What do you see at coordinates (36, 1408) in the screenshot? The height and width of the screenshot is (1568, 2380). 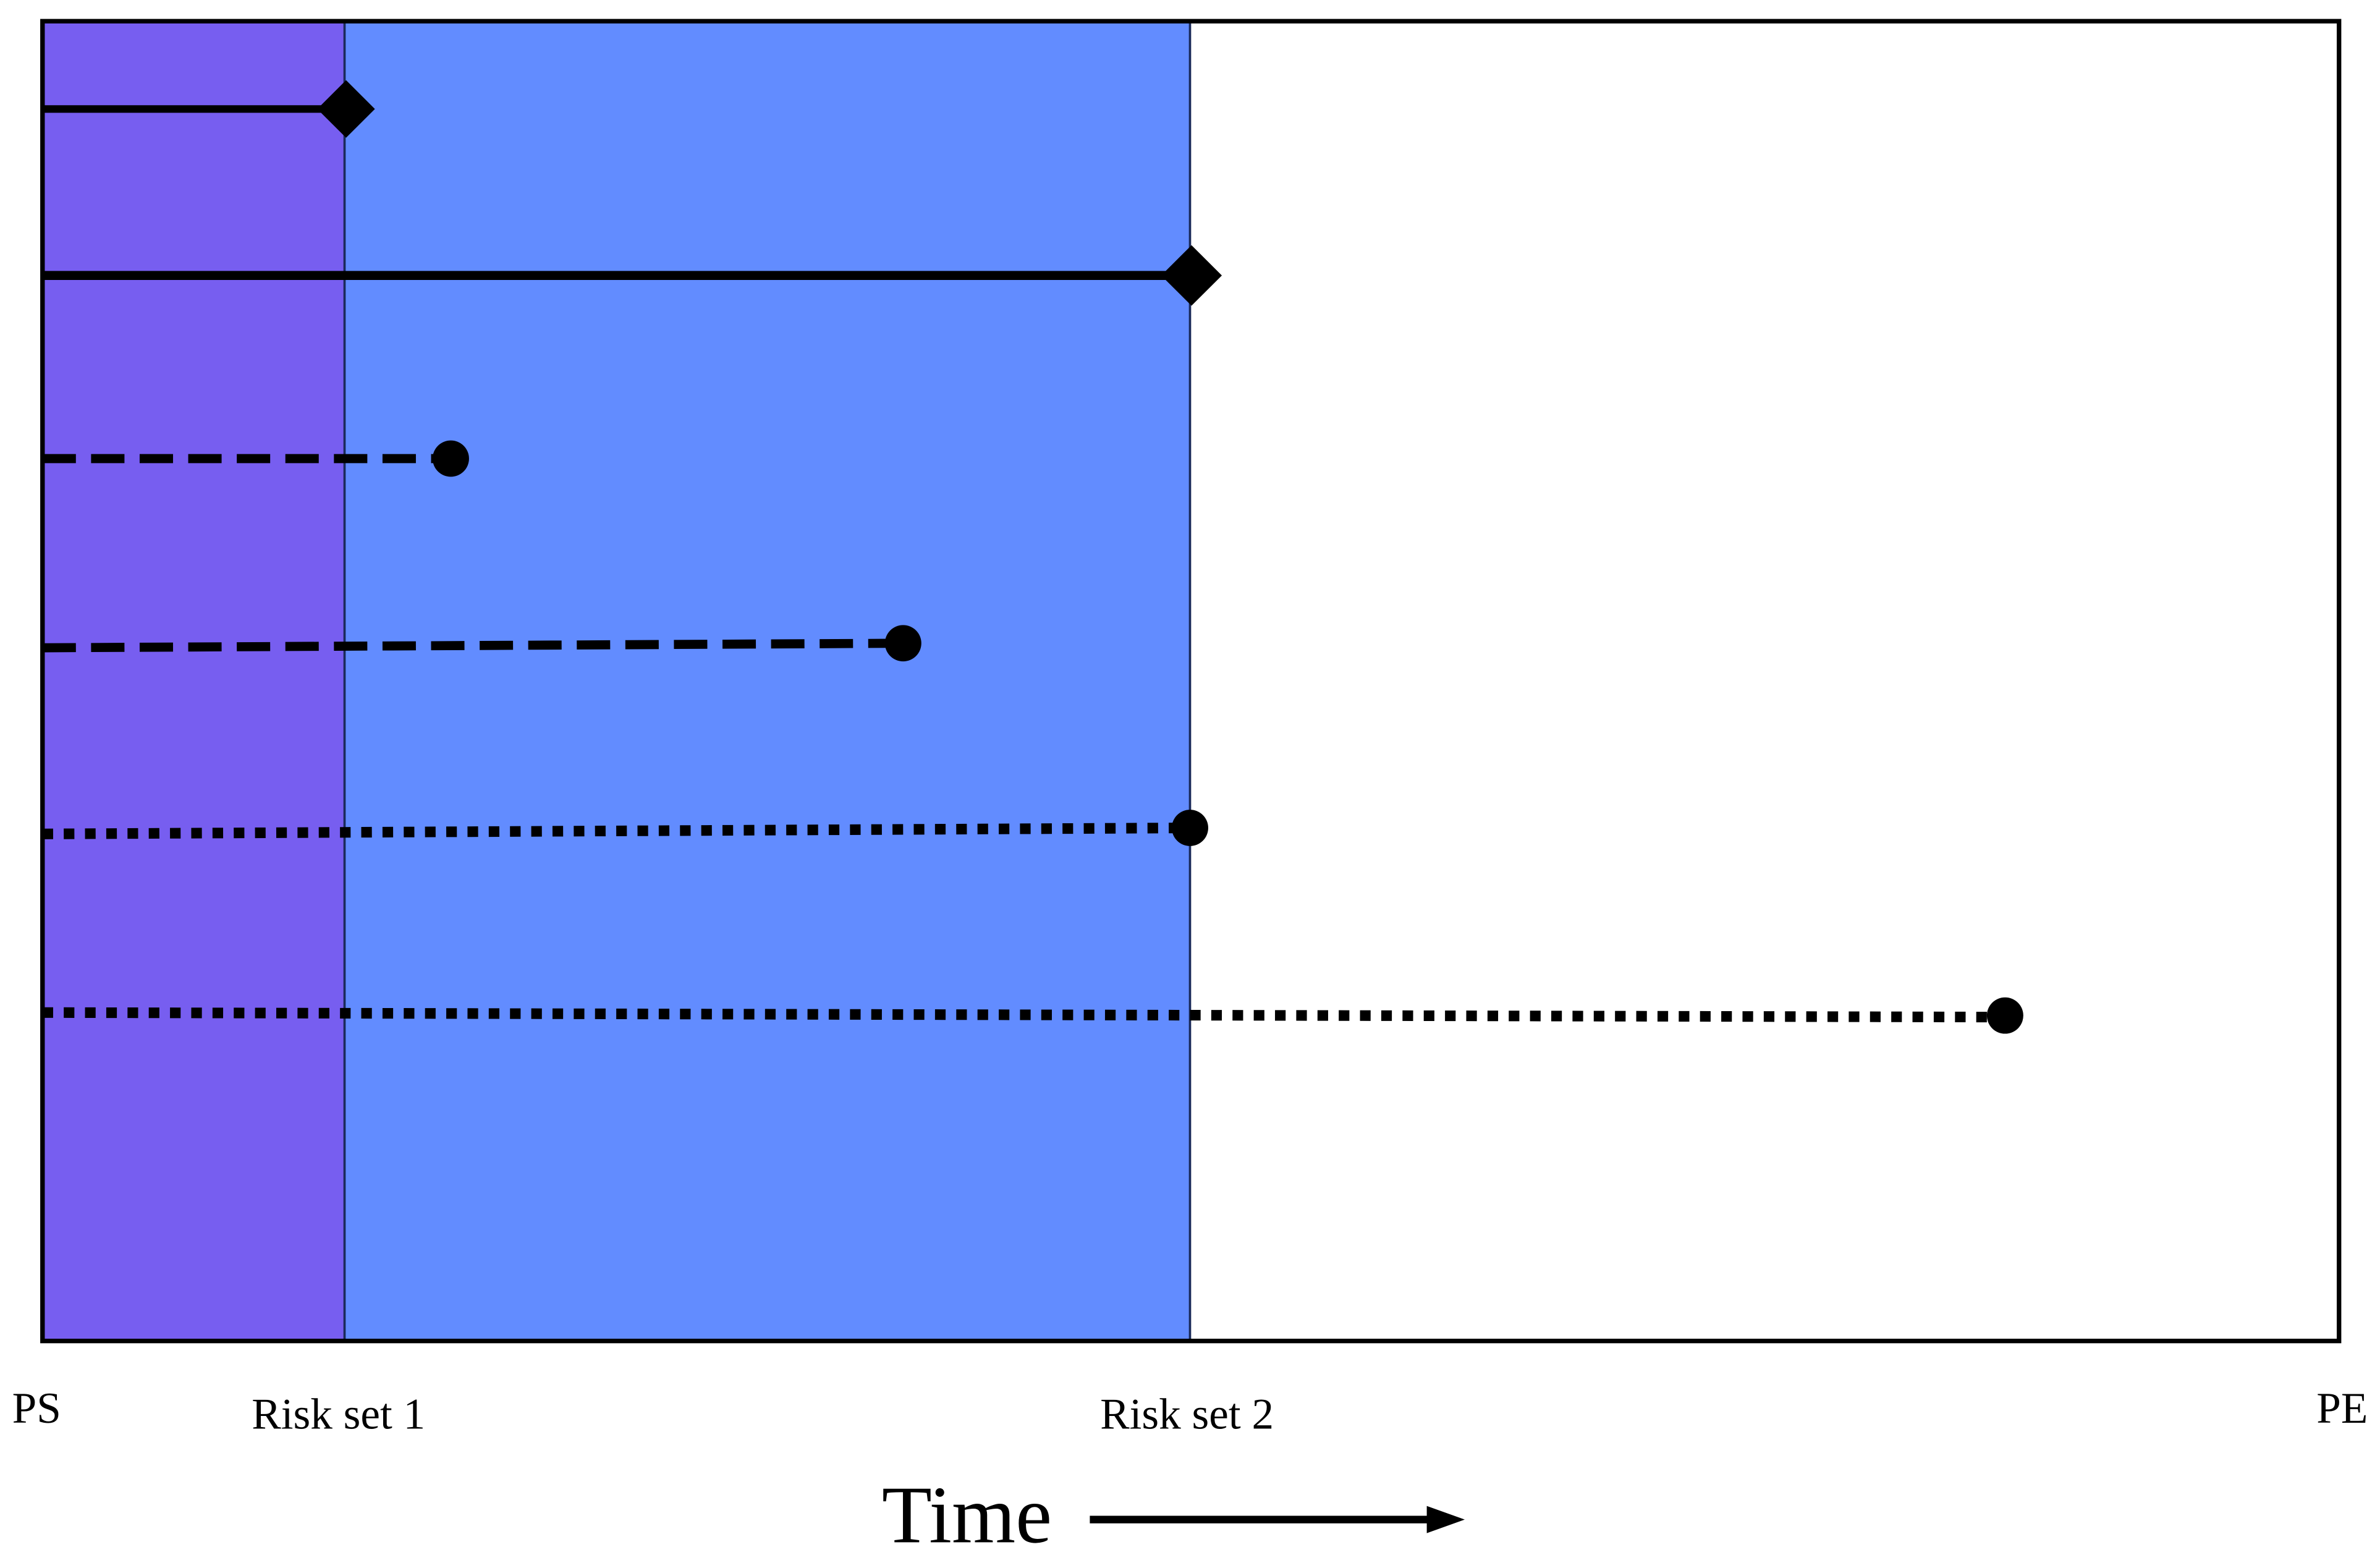 I see `start-label: PS` at bounding box center [36, 1408].